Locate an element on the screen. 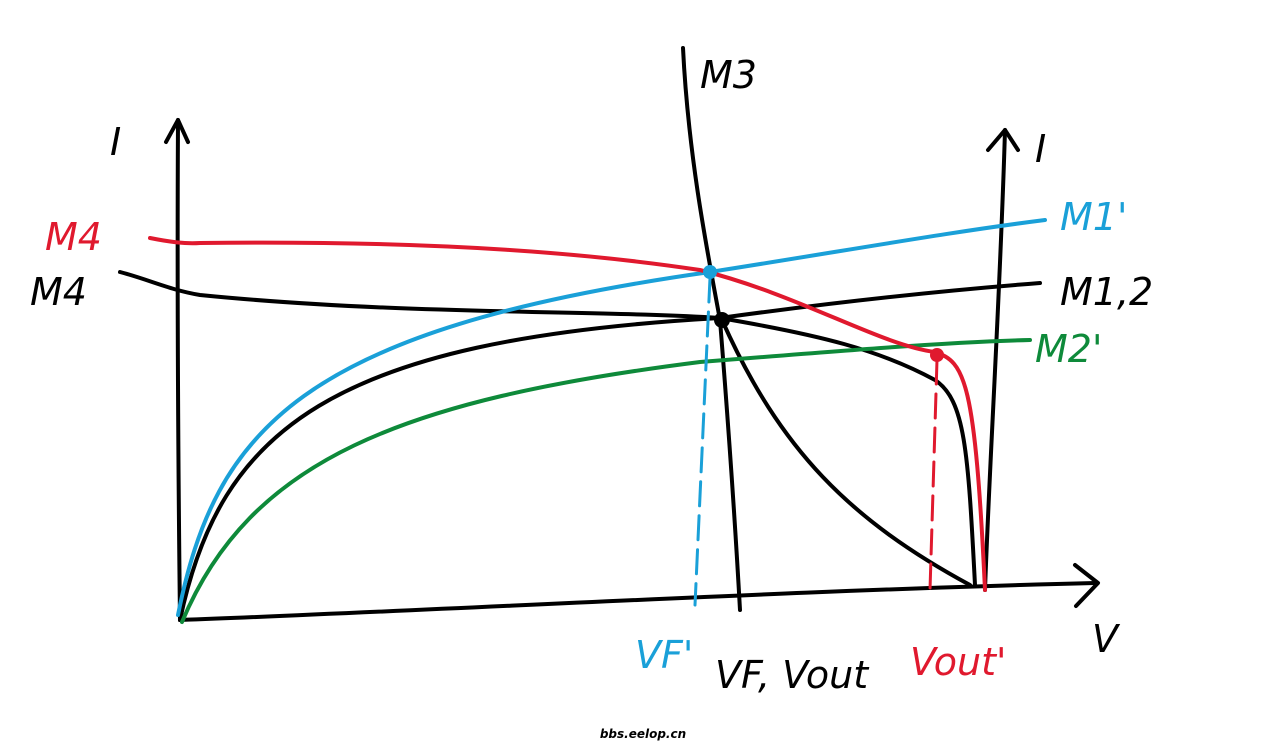 The image size is (1286, 745). watermark: bbs.eelop.cn is located at coordinates (643, 734).